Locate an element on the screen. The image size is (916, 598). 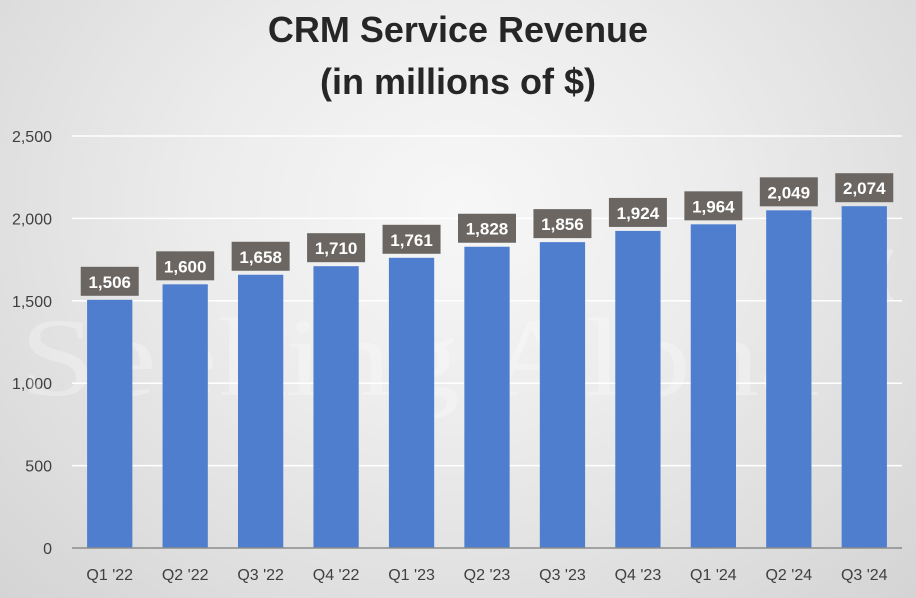
data-label-text: 1,761 is located at coordinates (411, 240).